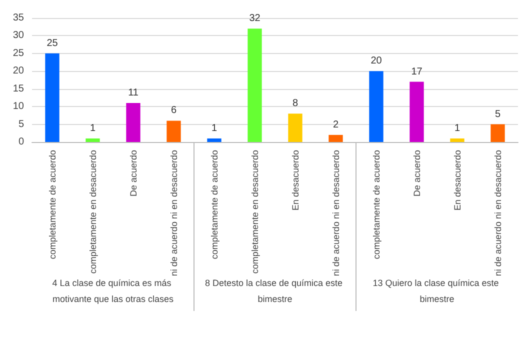 This screenshot has height=339, width=530. I want to click on data-label: 20, so click(376, 61).